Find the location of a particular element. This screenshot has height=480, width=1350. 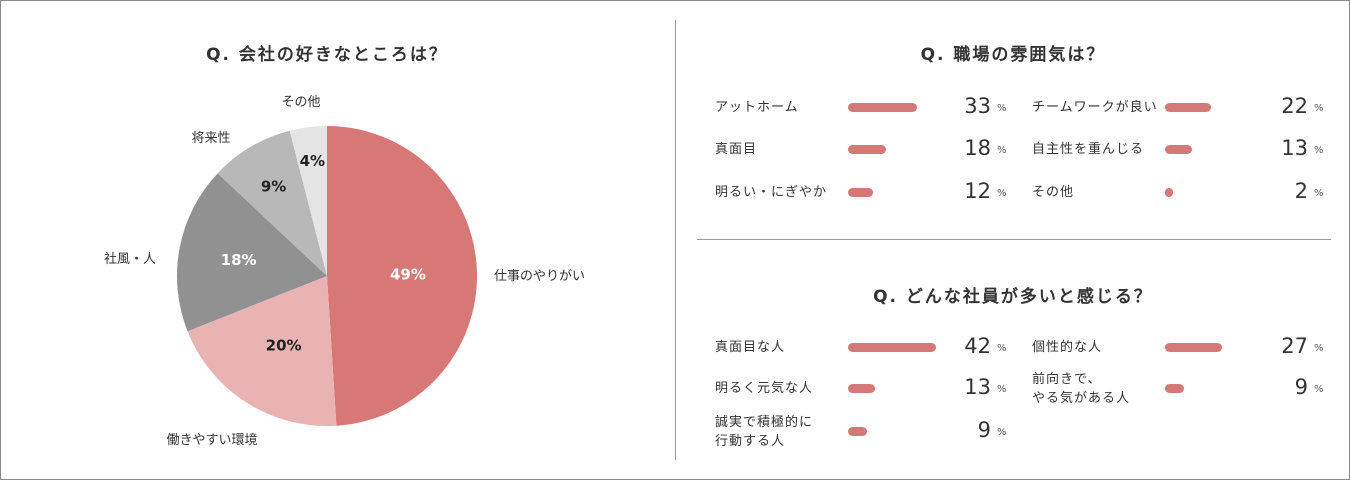

pie-slice-percent: 18% is located at coordinates (239, 260).